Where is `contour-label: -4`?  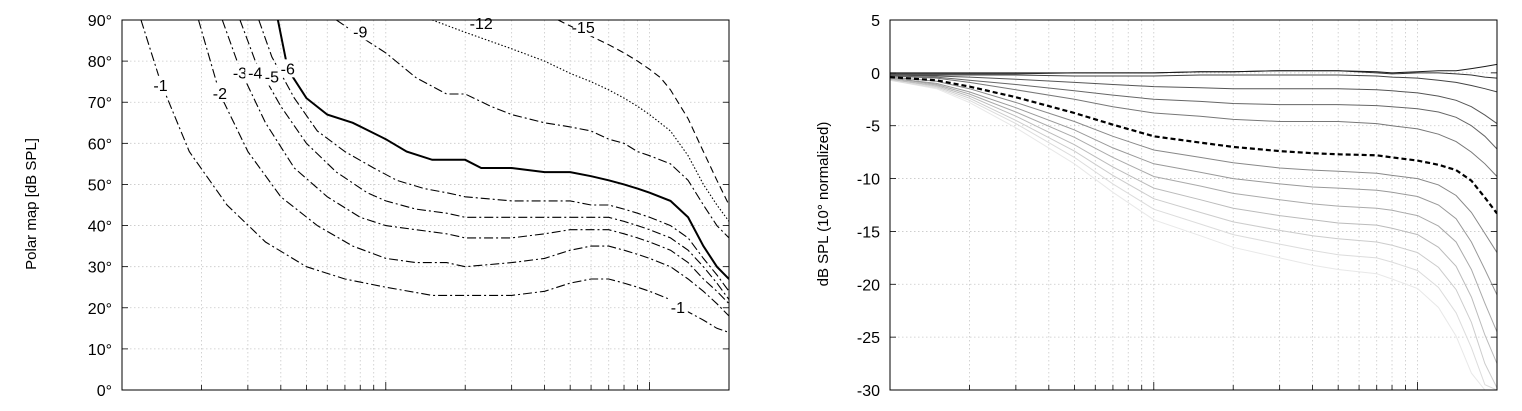
contour-label: -4 is located at coordinates (255, 73).